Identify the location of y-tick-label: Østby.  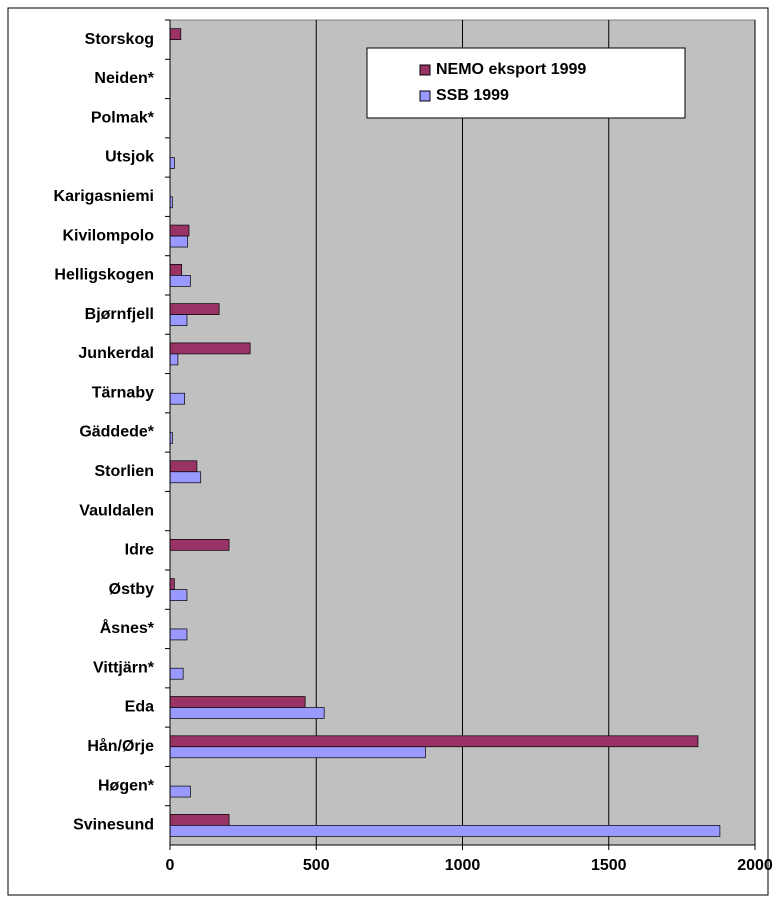
(131, 589).